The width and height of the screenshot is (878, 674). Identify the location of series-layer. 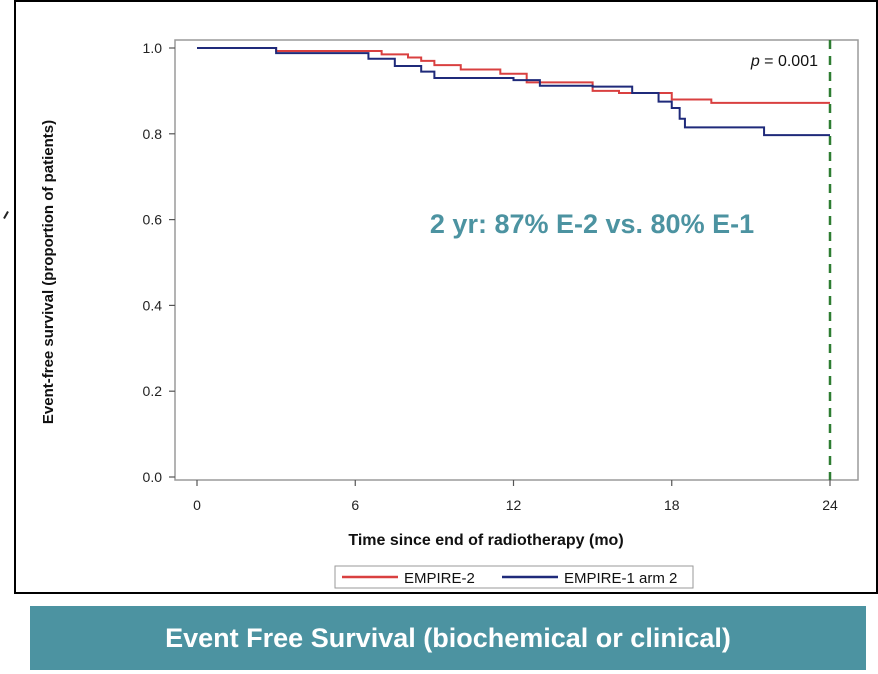
(513, 92).